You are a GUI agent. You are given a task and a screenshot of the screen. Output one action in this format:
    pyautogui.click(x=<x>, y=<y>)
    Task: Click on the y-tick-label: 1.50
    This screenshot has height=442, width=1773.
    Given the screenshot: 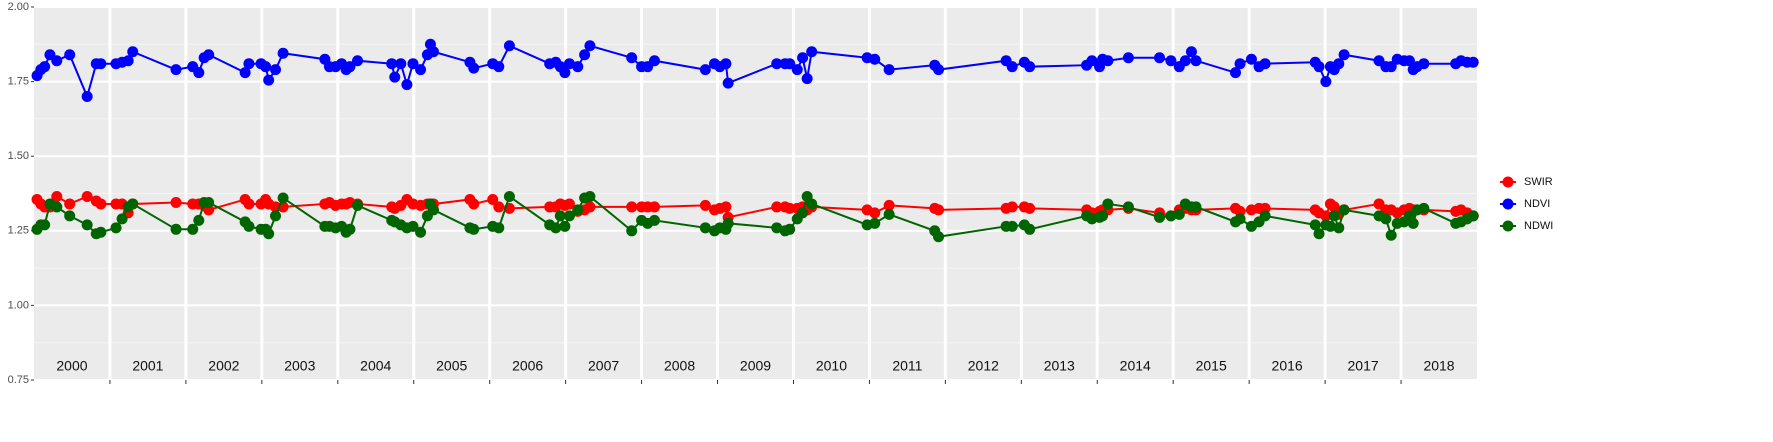 What is the action you would take?
    pyautogui.click(x=18, y=156)
    